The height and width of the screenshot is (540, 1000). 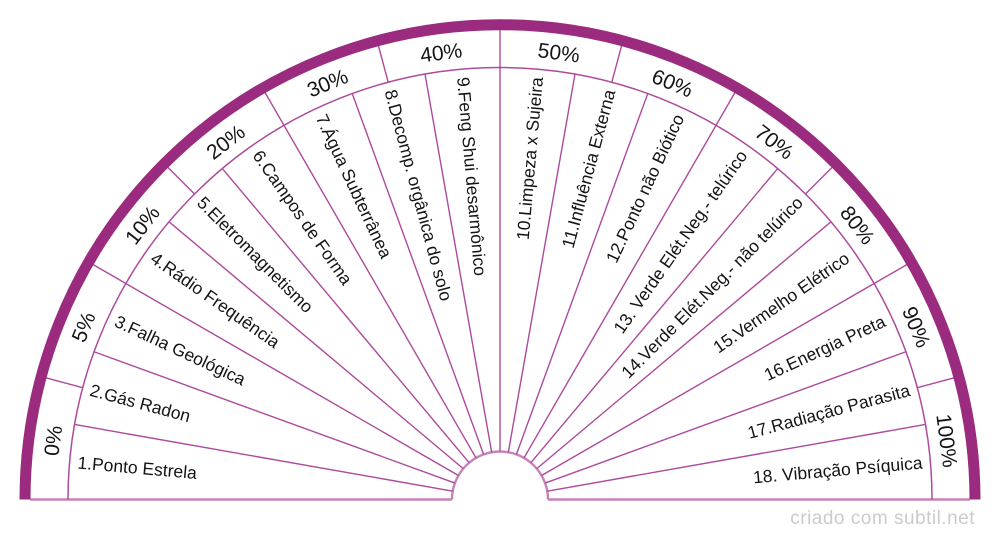 I want to click on percent-label-100: 100%, so click(x=946, y=441).